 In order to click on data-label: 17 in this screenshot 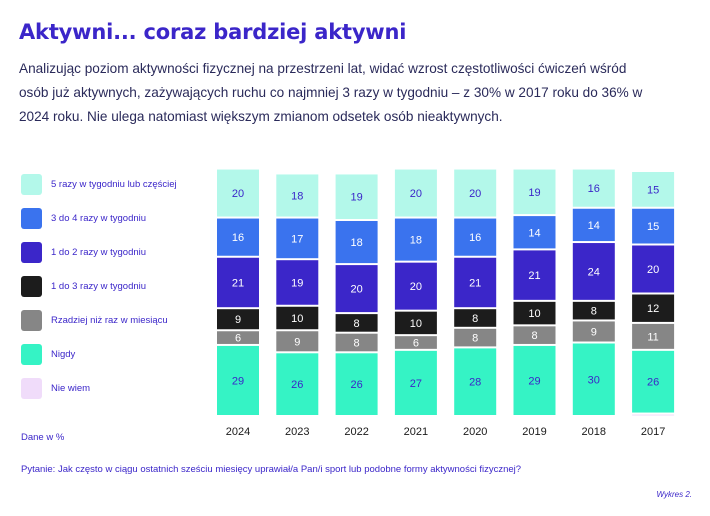, I will do `click(297, 239)`.